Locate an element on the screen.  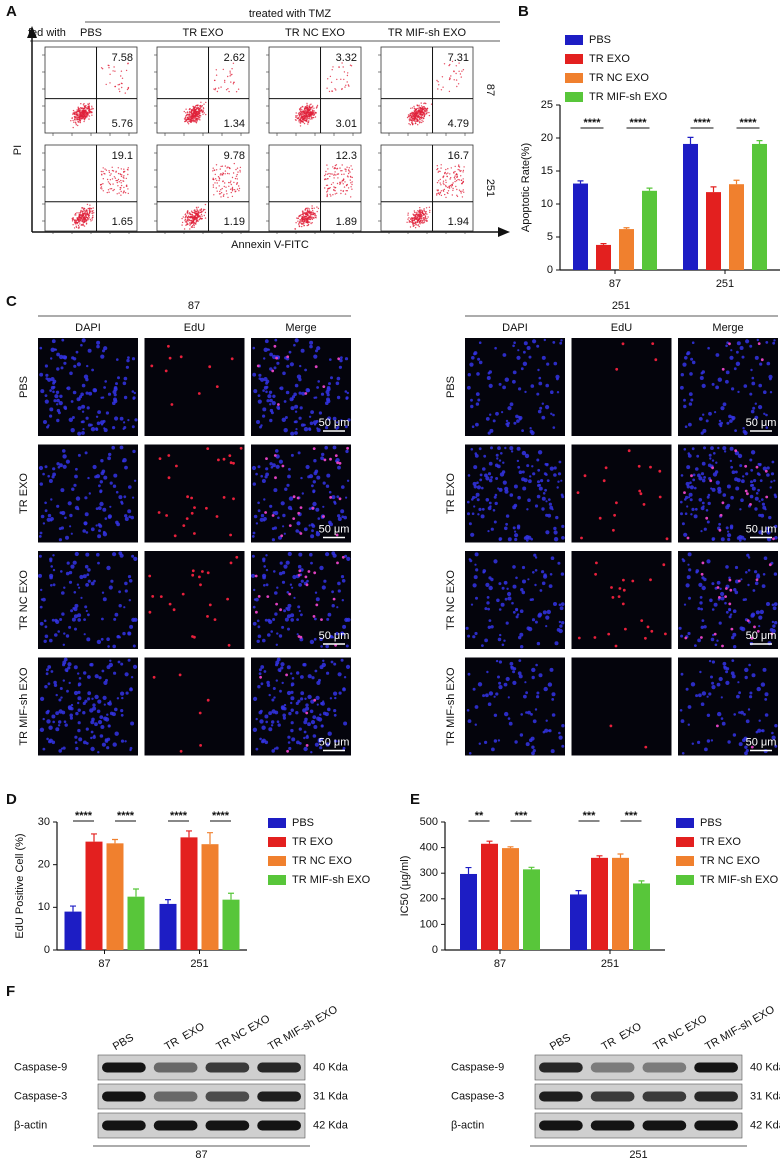
legend-label: TR NC EXO is located at coordinates (730, 861).